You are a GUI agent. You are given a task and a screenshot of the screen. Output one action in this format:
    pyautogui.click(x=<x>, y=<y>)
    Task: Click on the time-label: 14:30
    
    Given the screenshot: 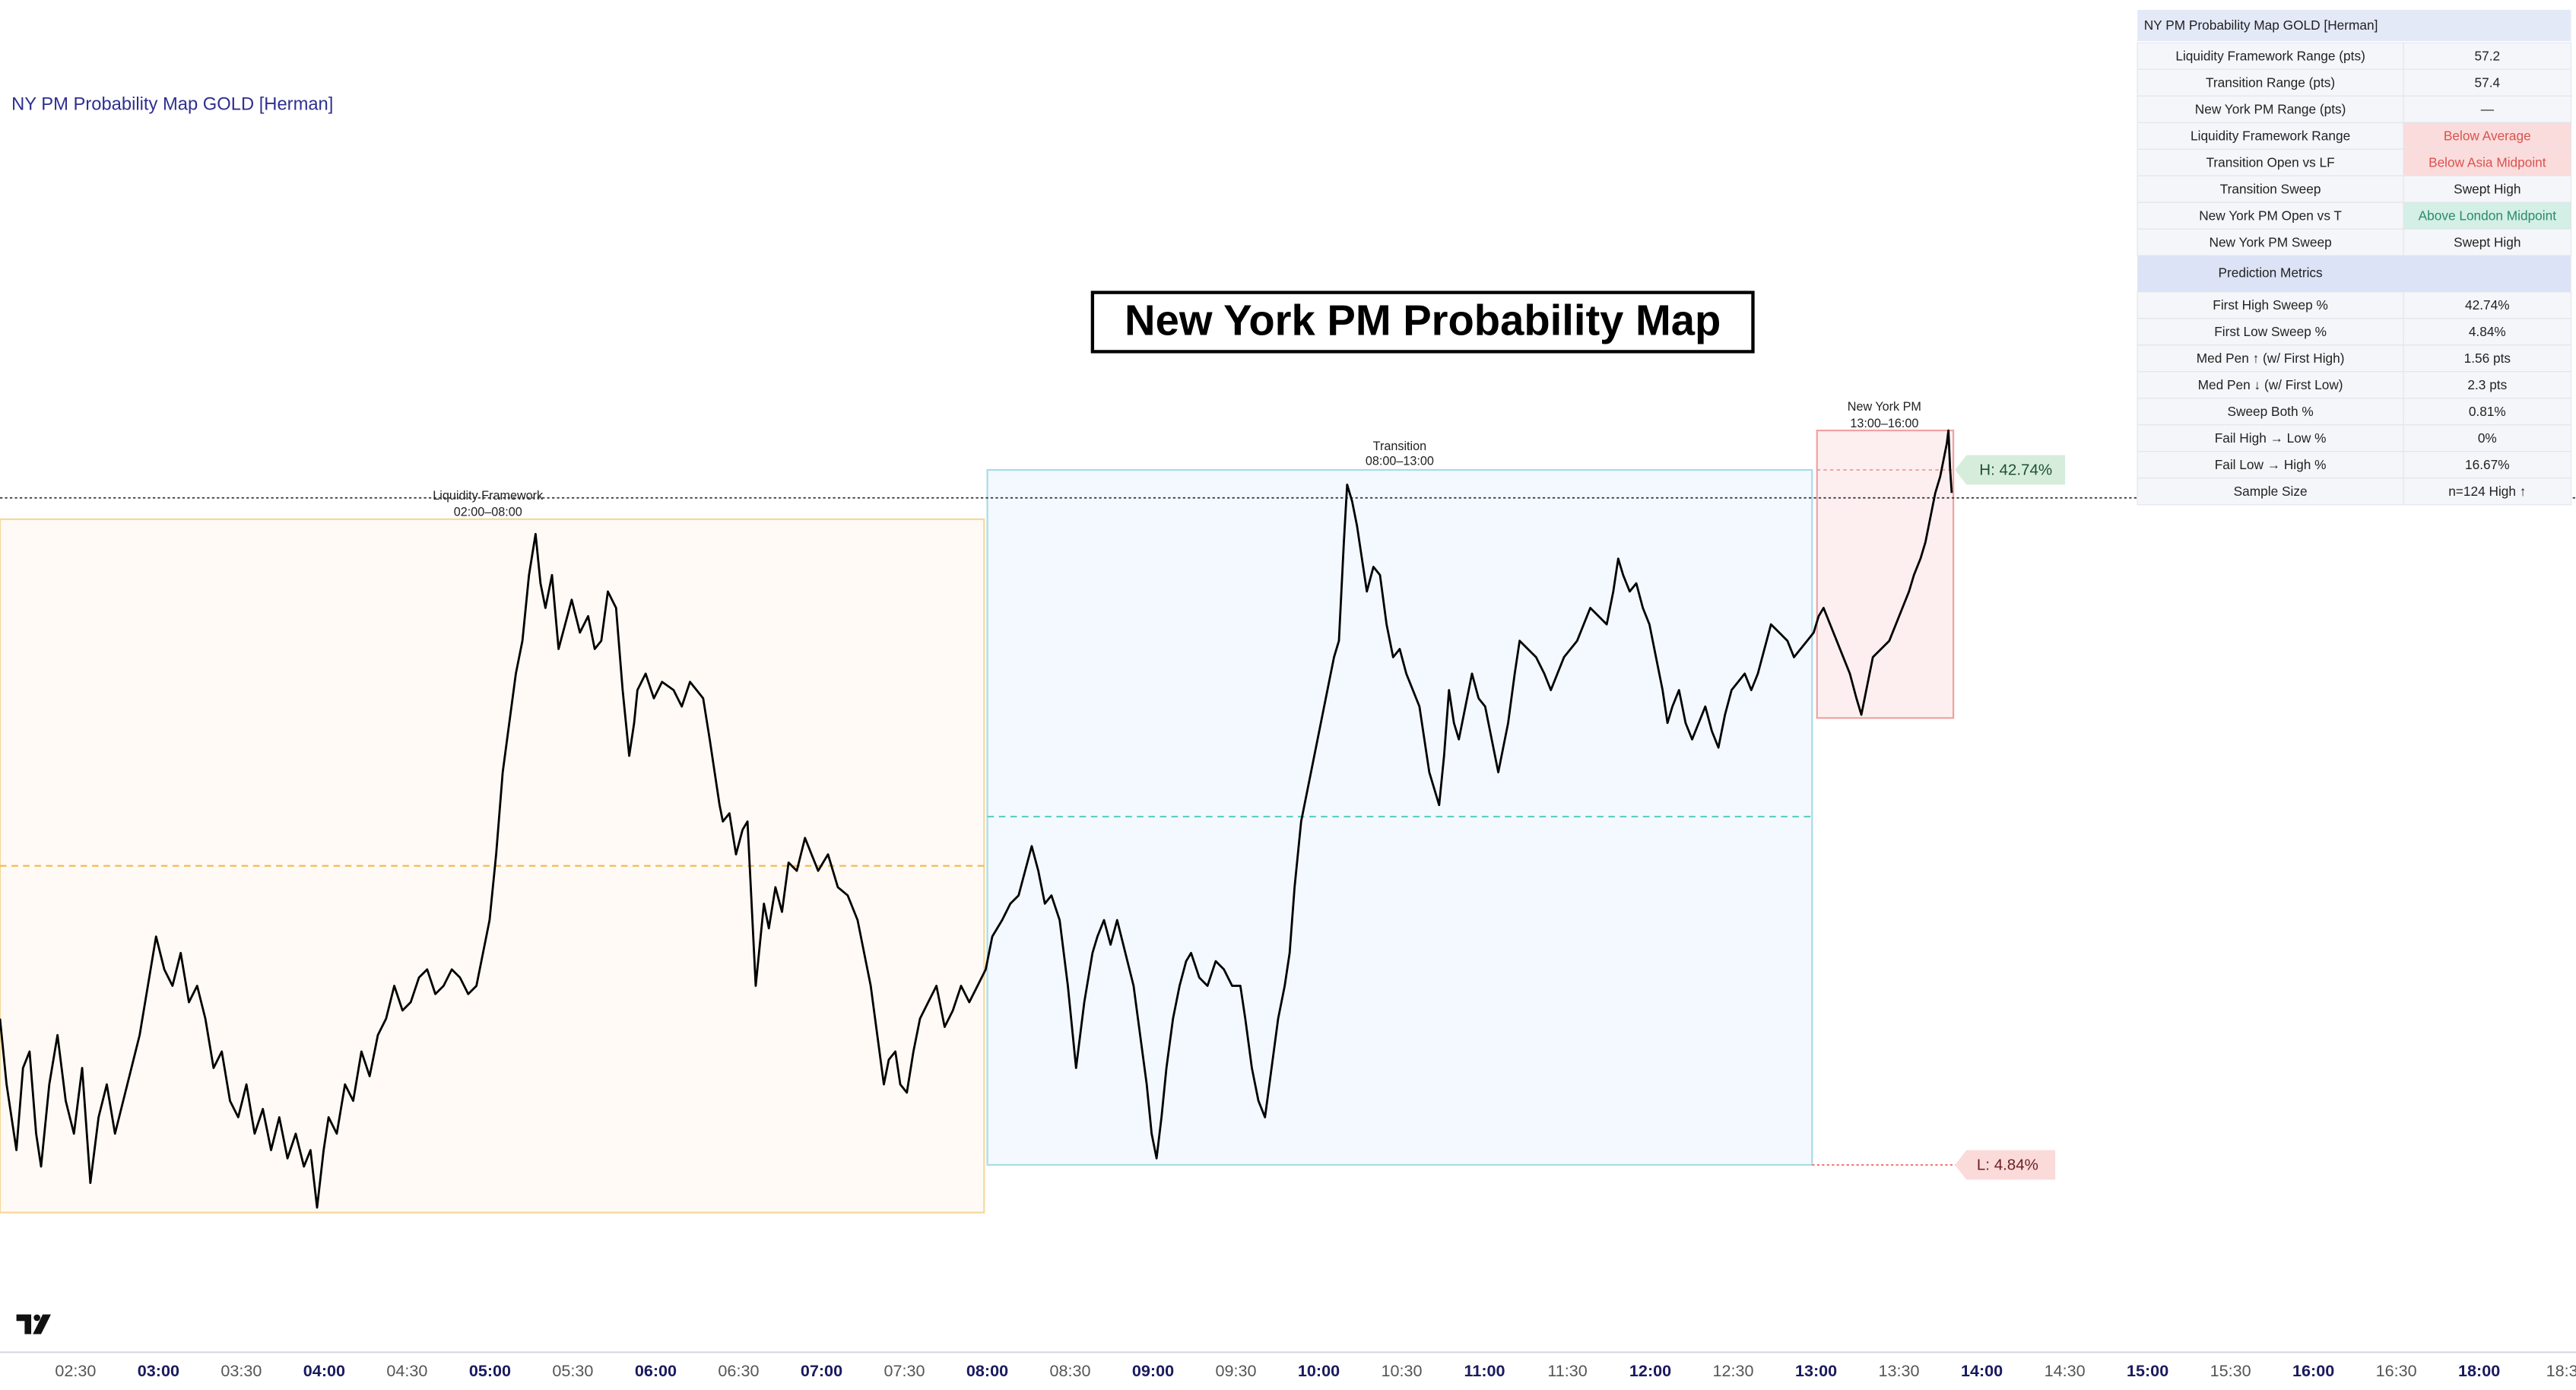 What is the action you would take?
    pyautogui.click(x=2065, y=1370)
    